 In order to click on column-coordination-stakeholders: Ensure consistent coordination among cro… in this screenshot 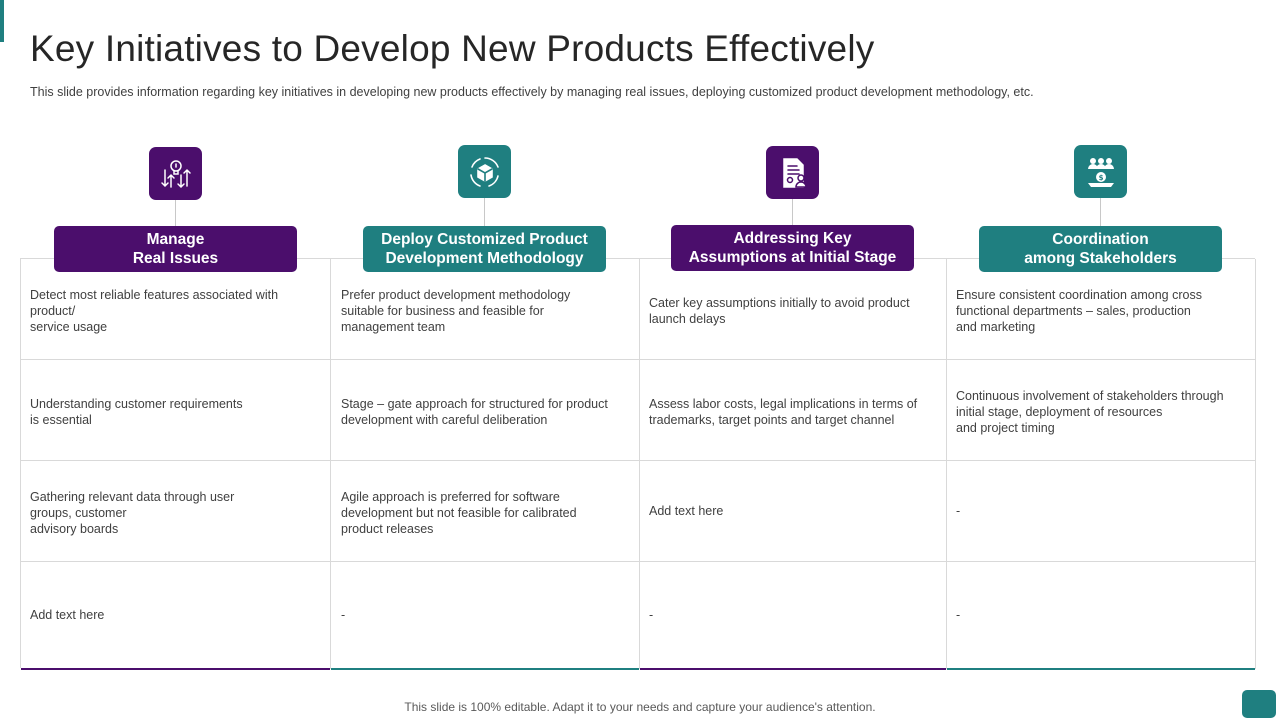, I will do `click(1101, 464)`.